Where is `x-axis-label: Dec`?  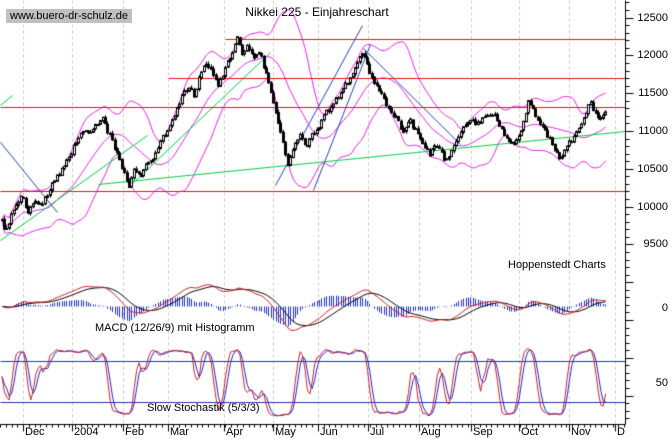
x-axis-label: Dec is located at coordinates (35, 432).